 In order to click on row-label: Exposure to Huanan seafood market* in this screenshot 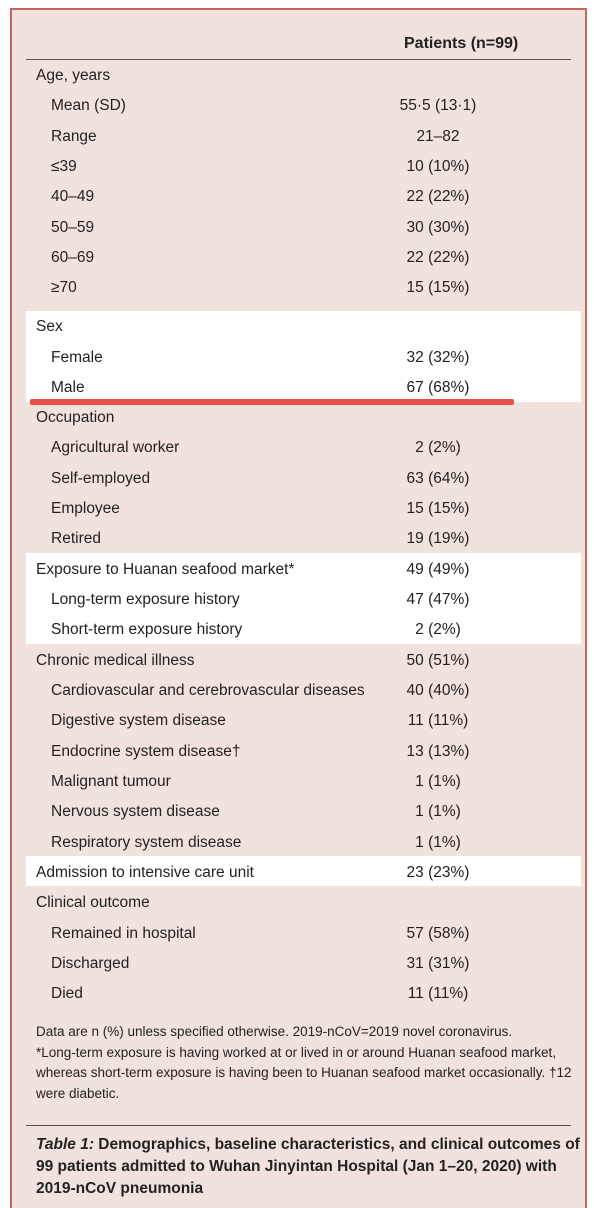, I will do `click(165, 569)`.